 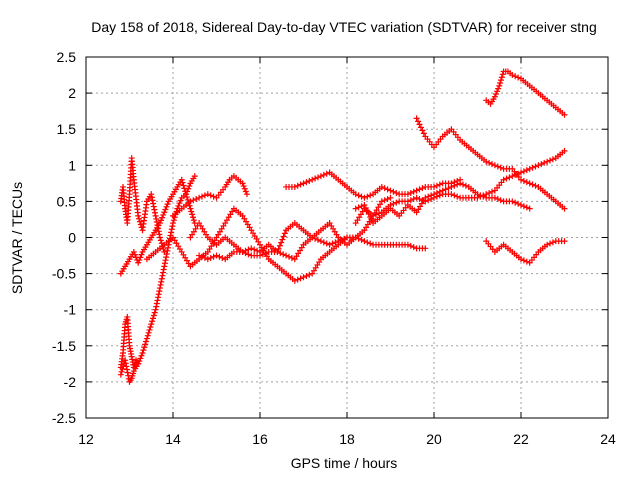 I want to click on series-track-m, so click(x=525, y=93).